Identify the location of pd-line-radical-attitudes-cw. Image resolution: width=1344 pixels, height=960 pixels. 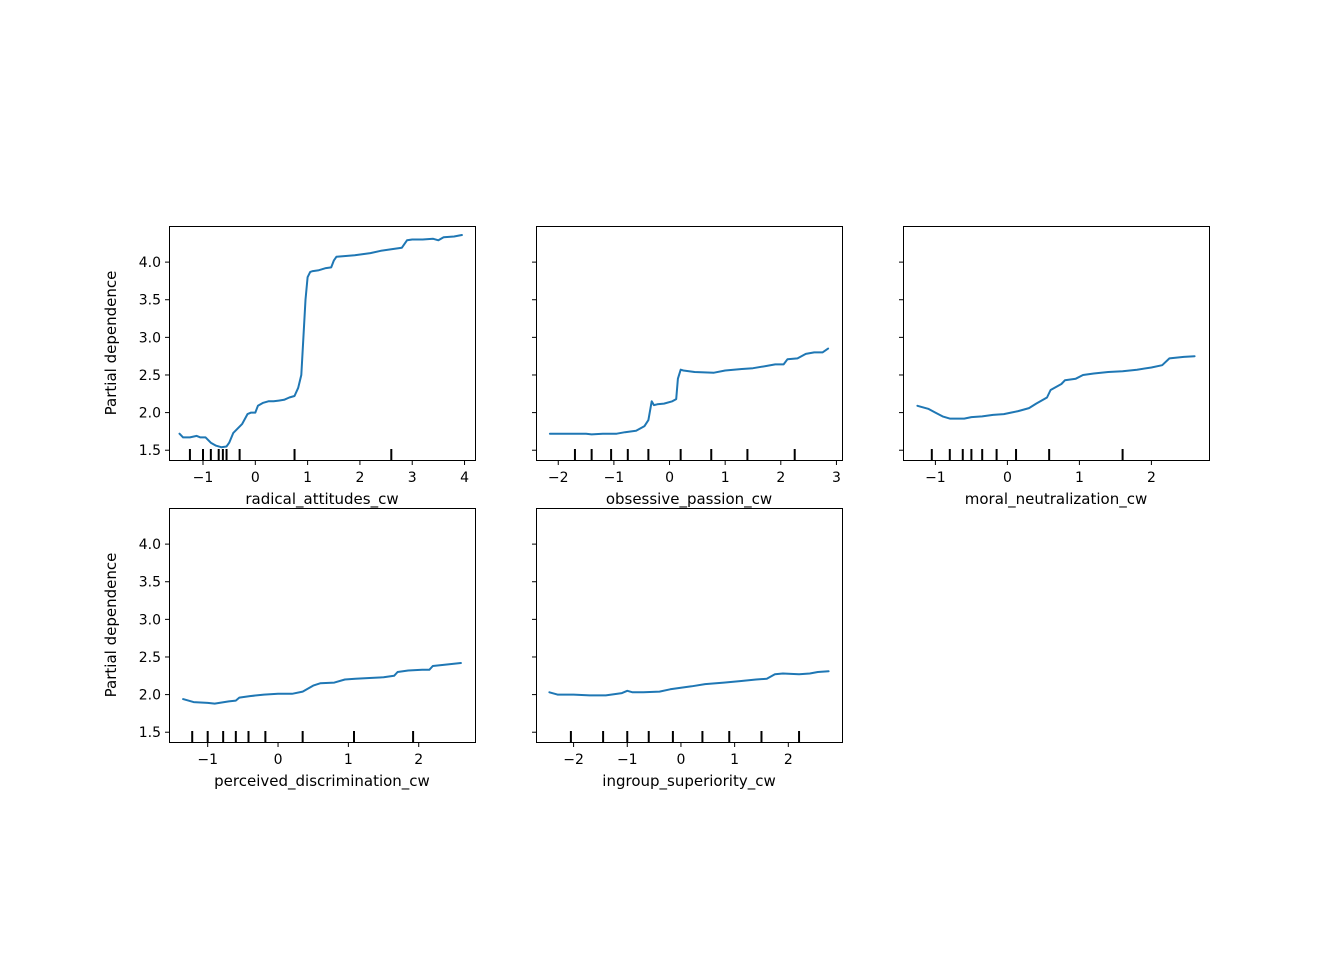
(320, 341).